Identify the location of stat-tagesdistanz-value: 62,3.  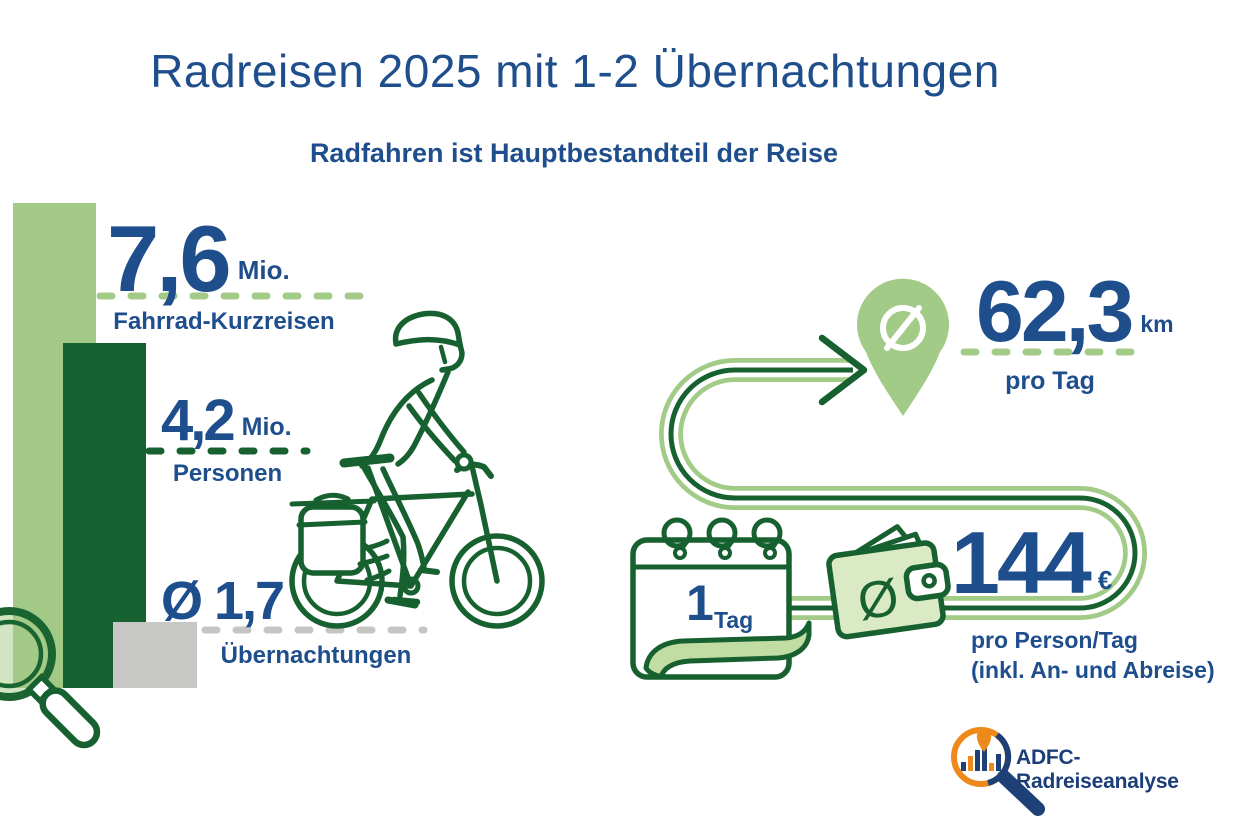
(1055, 312).